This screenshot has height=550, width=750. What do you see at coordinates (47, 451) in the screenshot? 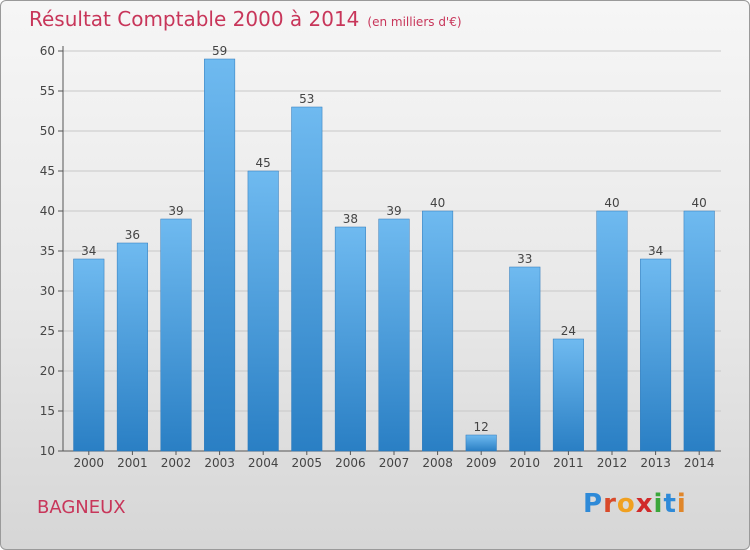
I see `y-tick-label: 10` at bounding box center [47, 451].